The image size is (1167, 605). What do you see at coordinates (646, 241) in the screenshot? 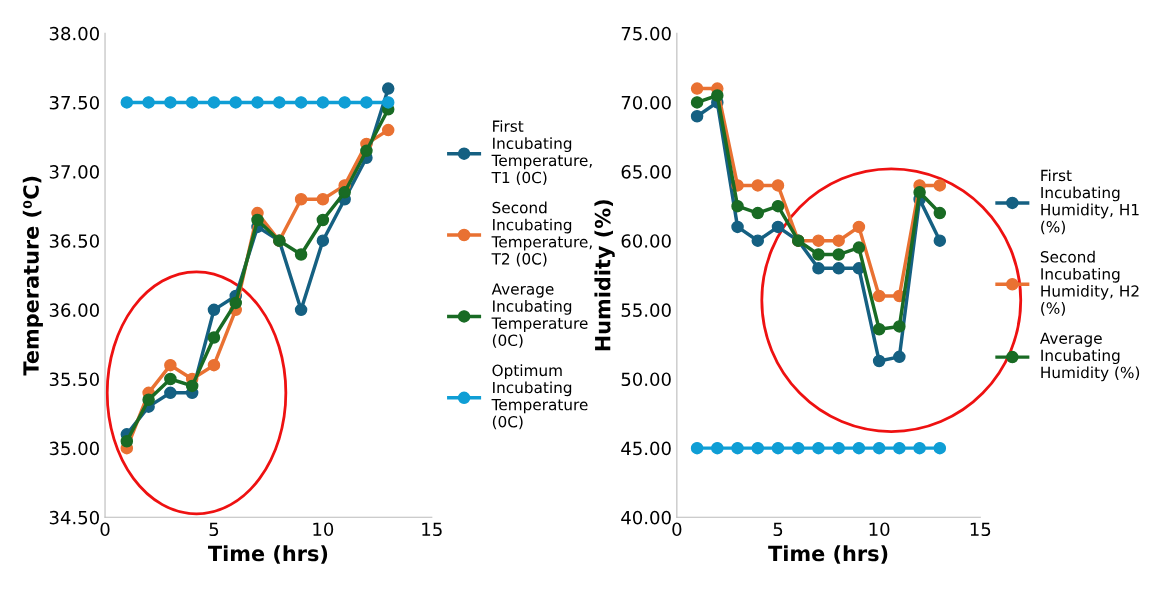
I see `y-tick-label: 60.00` at bounding box center [646, 241].